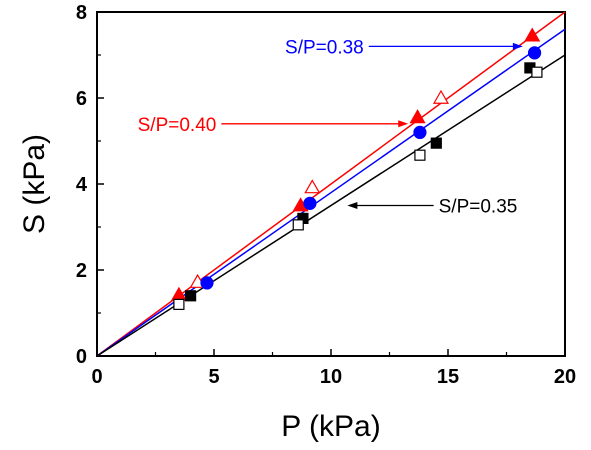 Image resolution: width=591 pixels, height=450 pixels. What do you see at coordinates (478, 207) in the screenshot?
I see `annotation-label: S/P=0.35` at bounding box center [478, 207].